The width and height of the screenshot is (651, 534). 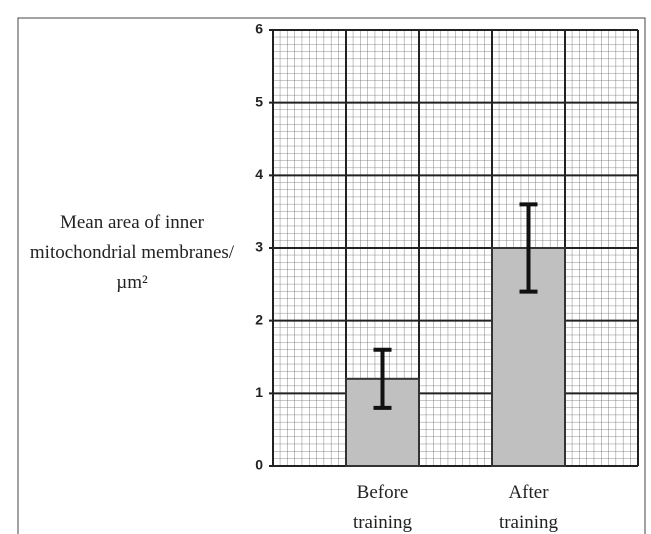 What do you see at coordinates (259, 392) in the screenshot?
I see `y-tick-label: 1` at bounding box center [259, 392].